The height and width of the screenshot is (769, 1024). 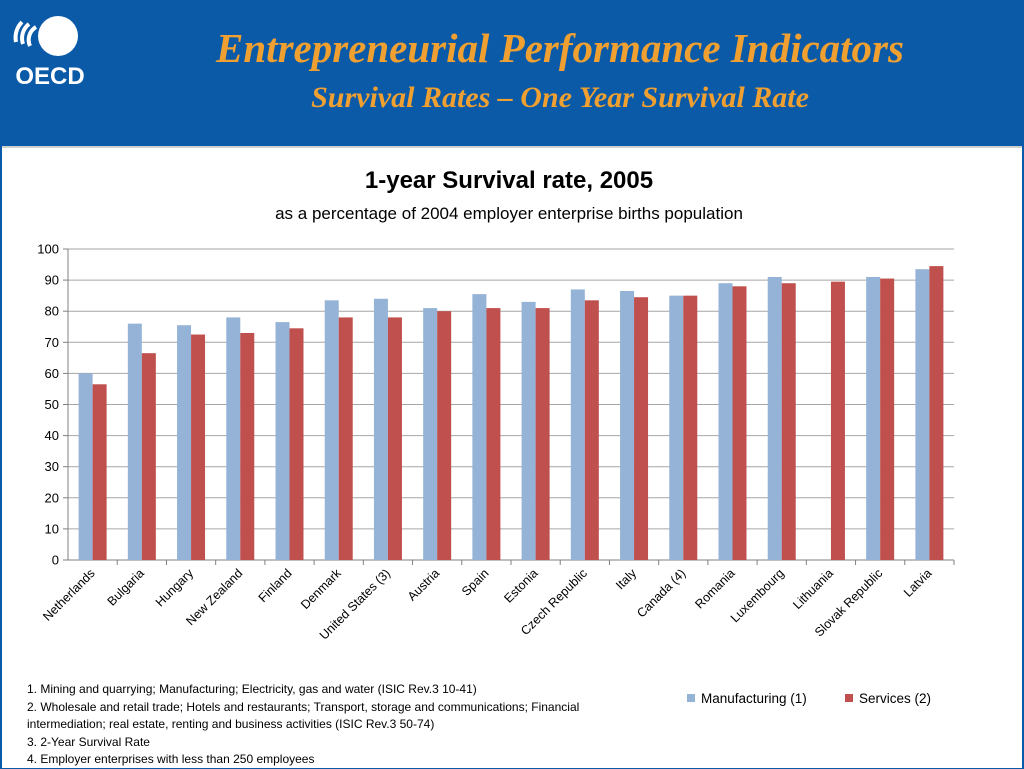 What do you see at coordinates (809, 698) in the screenshot?
I see `legend: Manufacturing (1) Services (2)` at bounding box center [809, 698].